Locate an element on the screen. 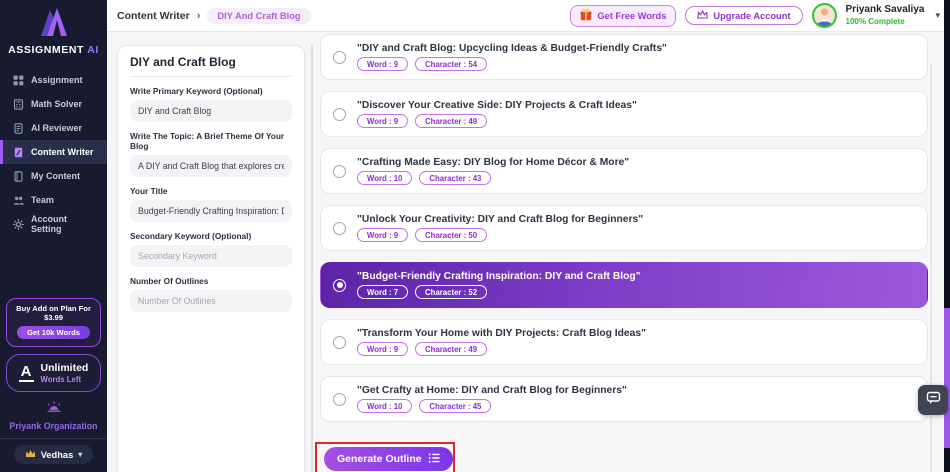 Image resolution: width=950 pixels, height=472 pixels. sidebar-item-account-setting: Account Setting is located at coordinates (53, 224).